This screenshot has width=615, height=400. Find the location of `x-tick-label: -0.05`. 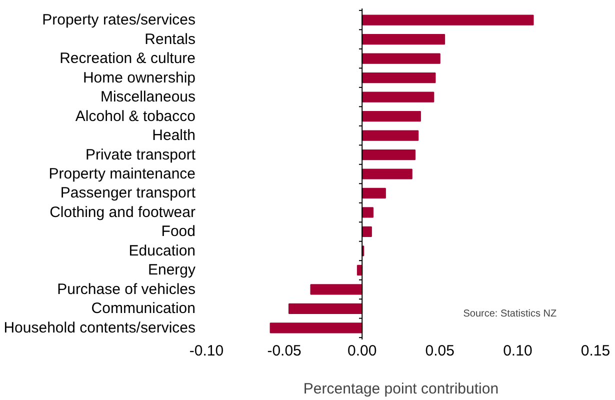

x-tick-label: -0.05 is located at coordinates (284, 351).